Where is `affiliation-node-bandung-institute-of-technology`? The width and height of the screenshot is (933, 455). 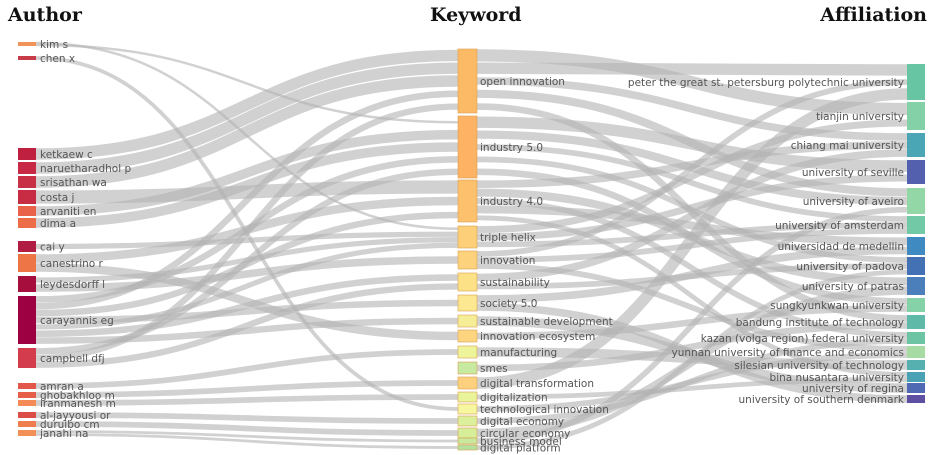
affiliation-node-bandung-institute-of-technology is located at coordinates (916, 322).